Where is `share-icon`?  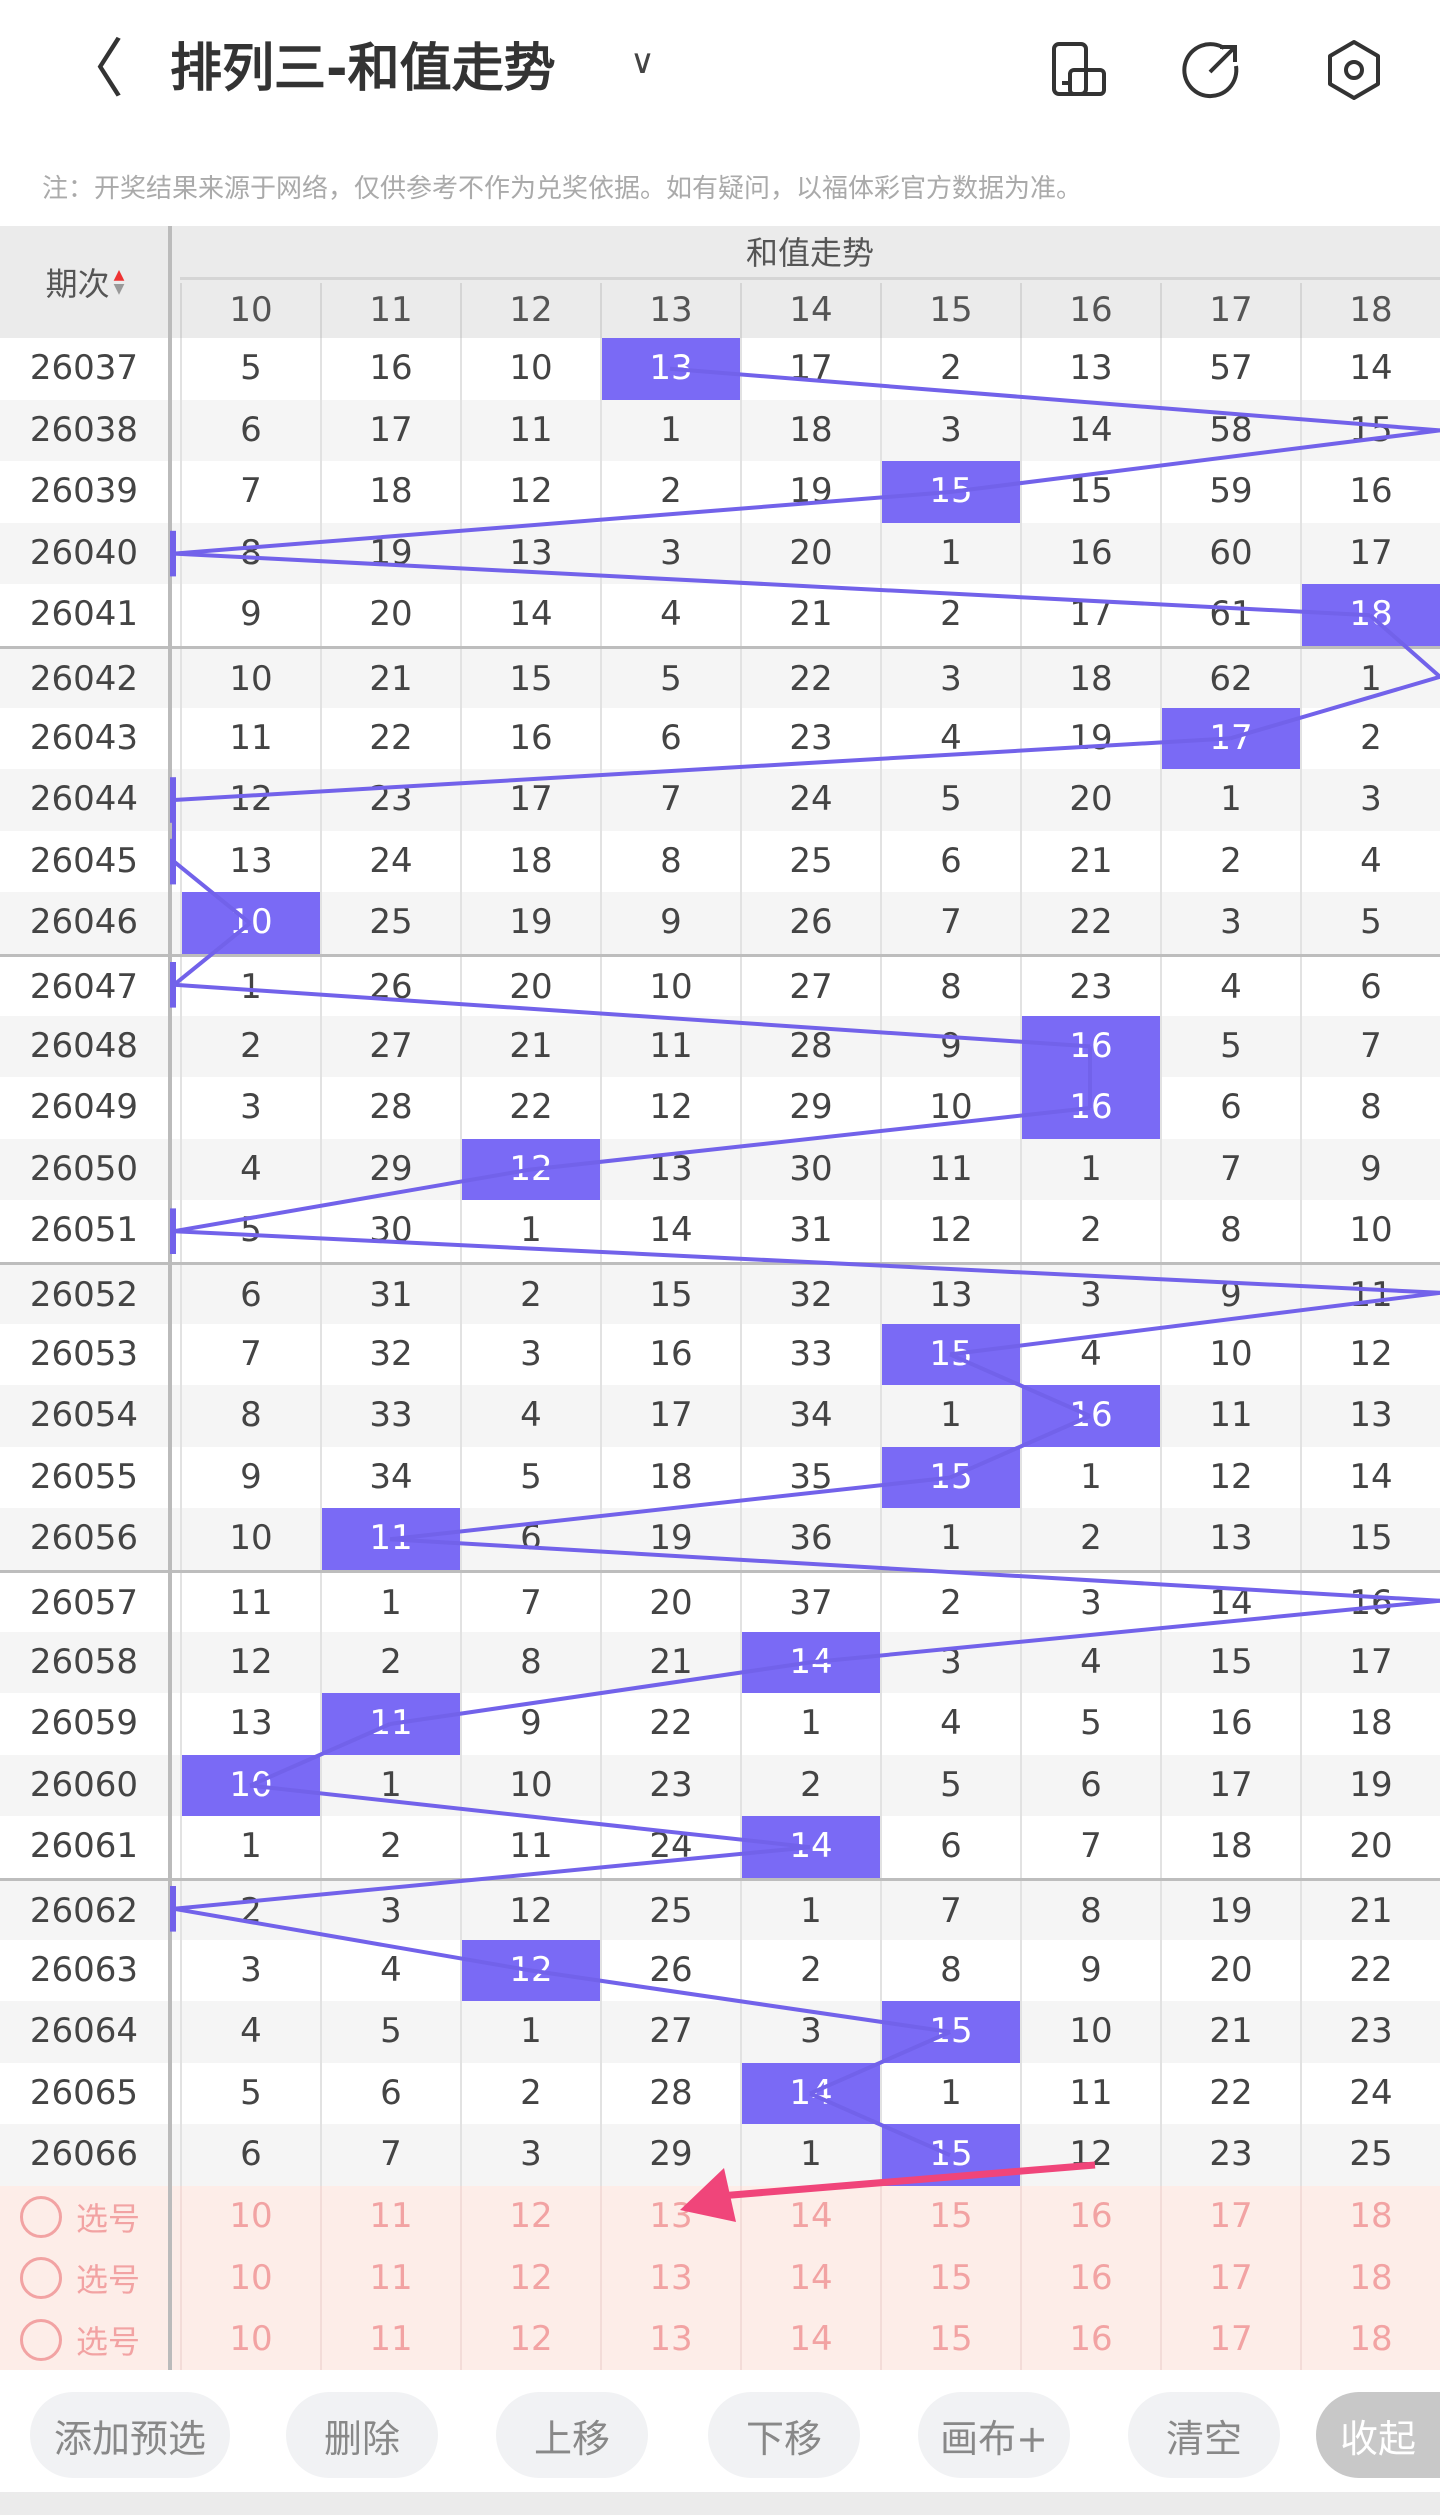
share-icon is located at coordinates (1212, 70).